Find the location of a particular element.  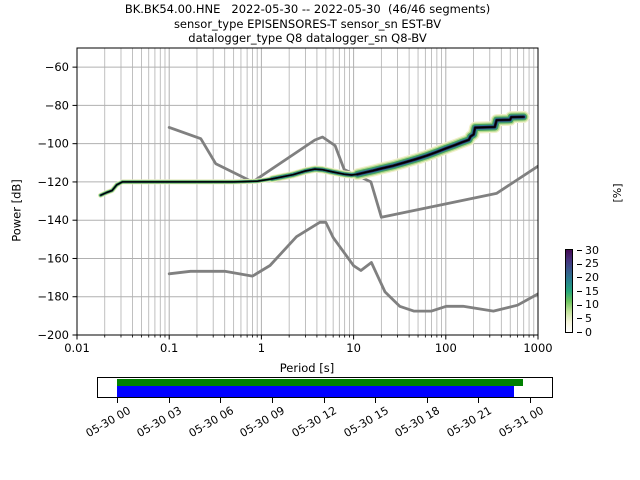

colorbar-tick-label: 30 is located at coordinates (592, 250).